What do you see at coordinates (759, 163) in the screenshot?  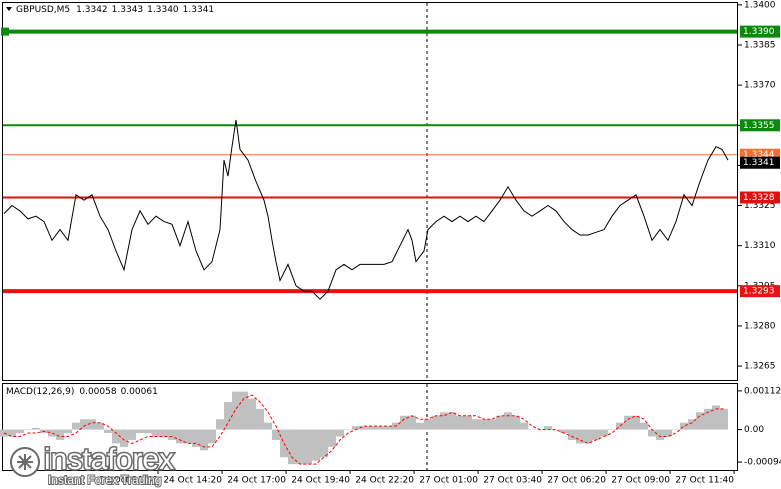 I see `price-label: 1.3341` at bounding box center [759, 163].